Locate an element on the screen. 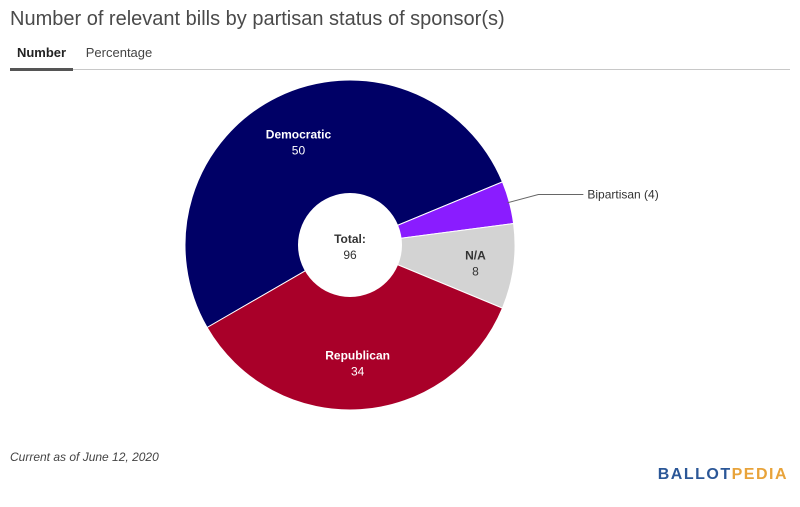  ballotpedia-logo: BALLOTPEDIA is located at coordinates (723, 475).